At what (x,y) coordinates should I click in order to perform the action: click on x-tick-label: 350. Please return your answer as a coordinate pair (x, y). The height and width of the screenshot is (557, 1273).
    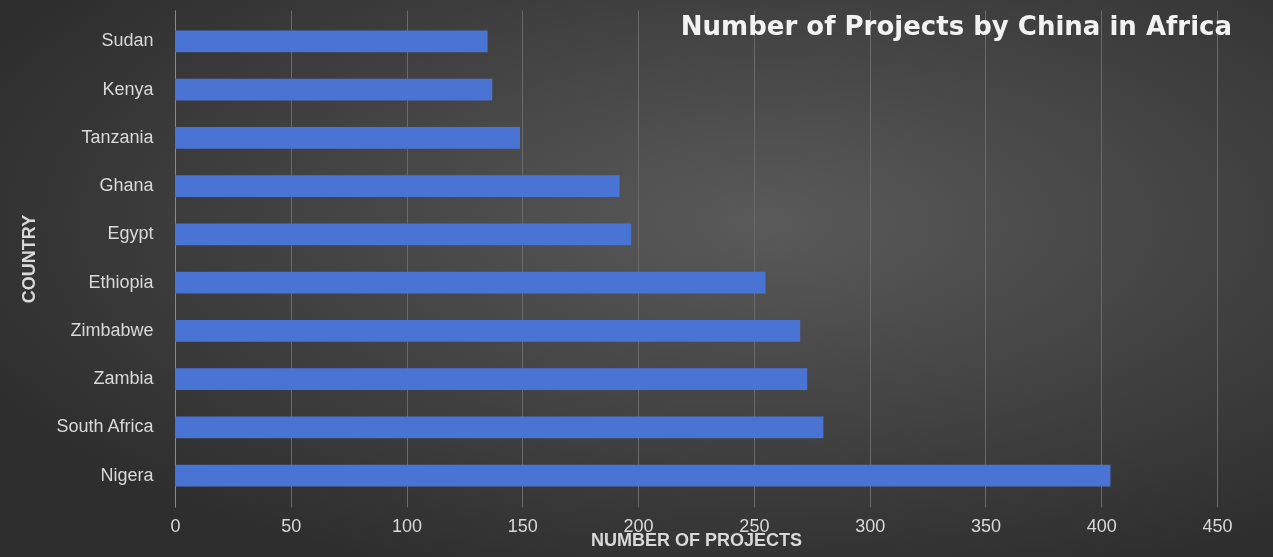
    Looking at the image, I should click on (985, 525).